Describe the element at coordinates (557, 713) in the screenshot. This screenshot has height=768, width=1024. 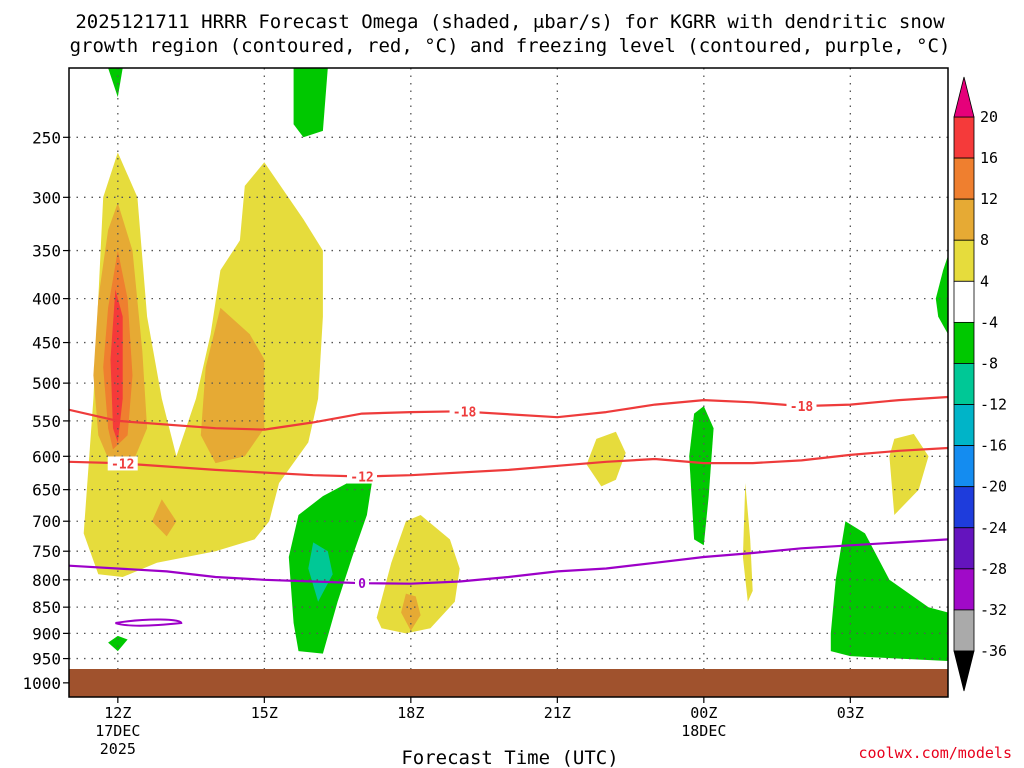
I see `x-tick-label-21Z: 21Z` at that location.